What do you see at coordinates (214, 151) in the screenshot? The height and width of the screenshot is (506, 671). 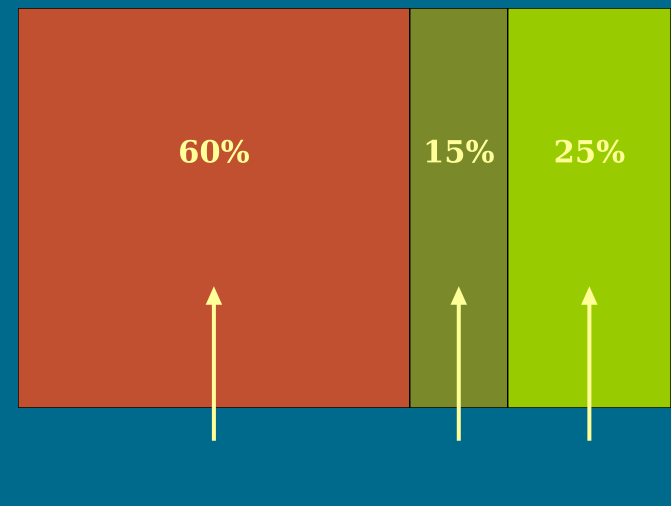 I see `data-label: 60%` at bounding box center [214, 151].